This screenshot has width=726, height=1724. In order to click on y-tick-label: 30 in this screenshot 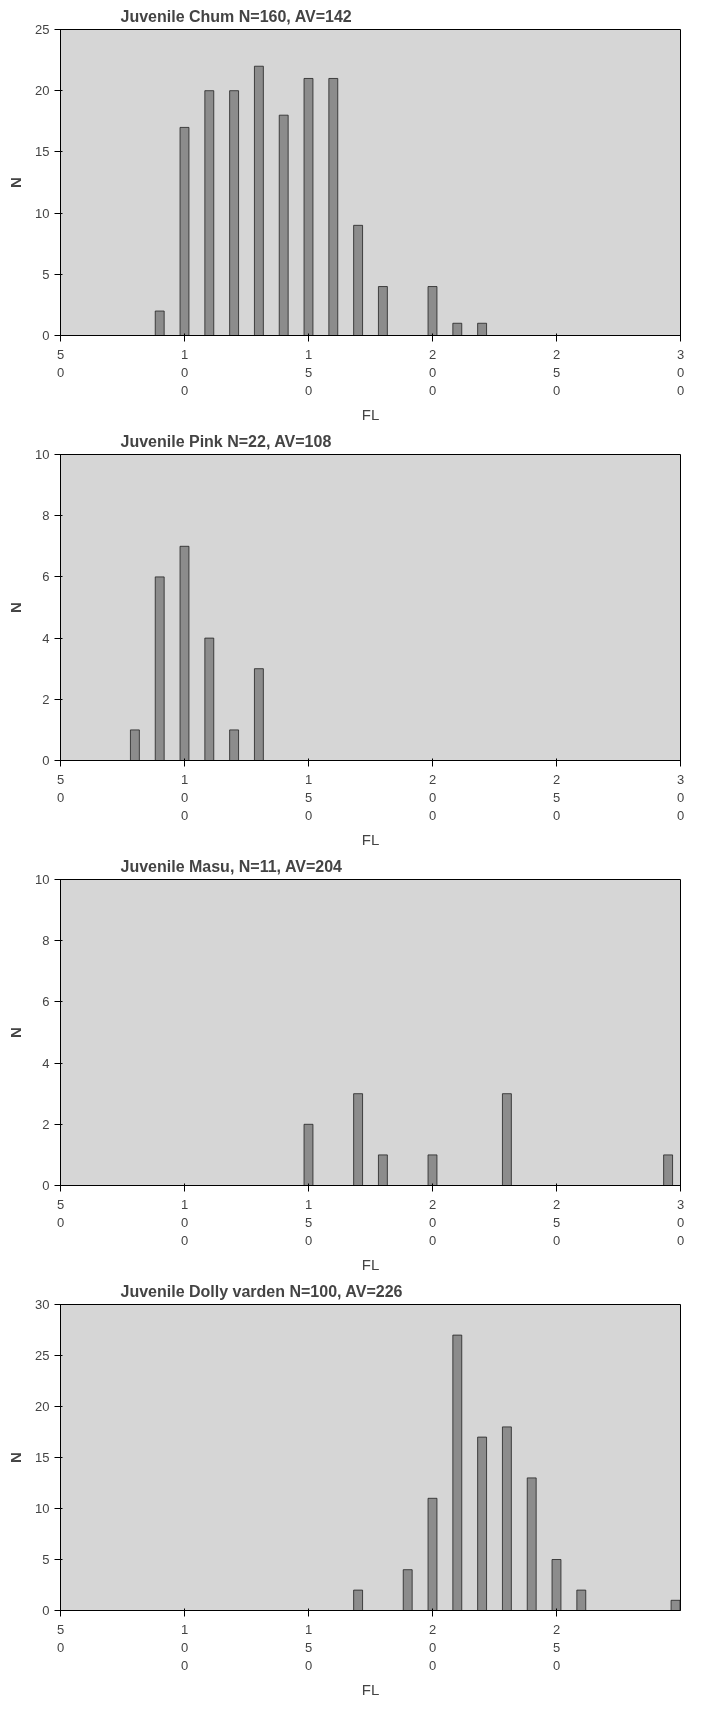, I will do `click(42, 1304)`.